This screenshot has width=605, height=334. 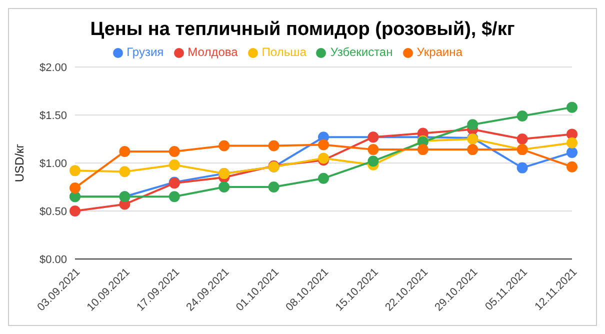 What do you see at coordinates (145, 52) in the screenshot?
I see `legend-label: Грузия` at bounding box center [145, 52].